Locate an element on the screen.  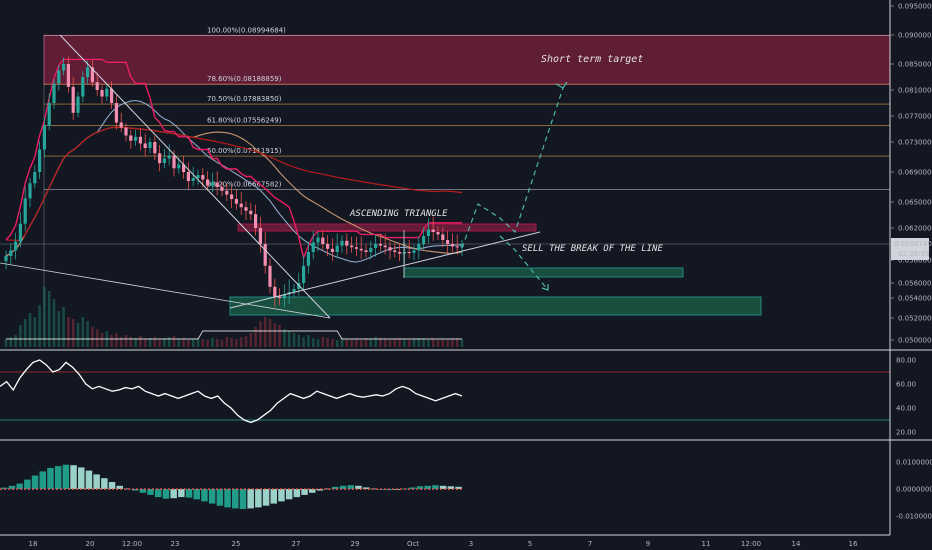
fib-level-label: 61.80%(0.07556249) is located at coordinates (244, 120).